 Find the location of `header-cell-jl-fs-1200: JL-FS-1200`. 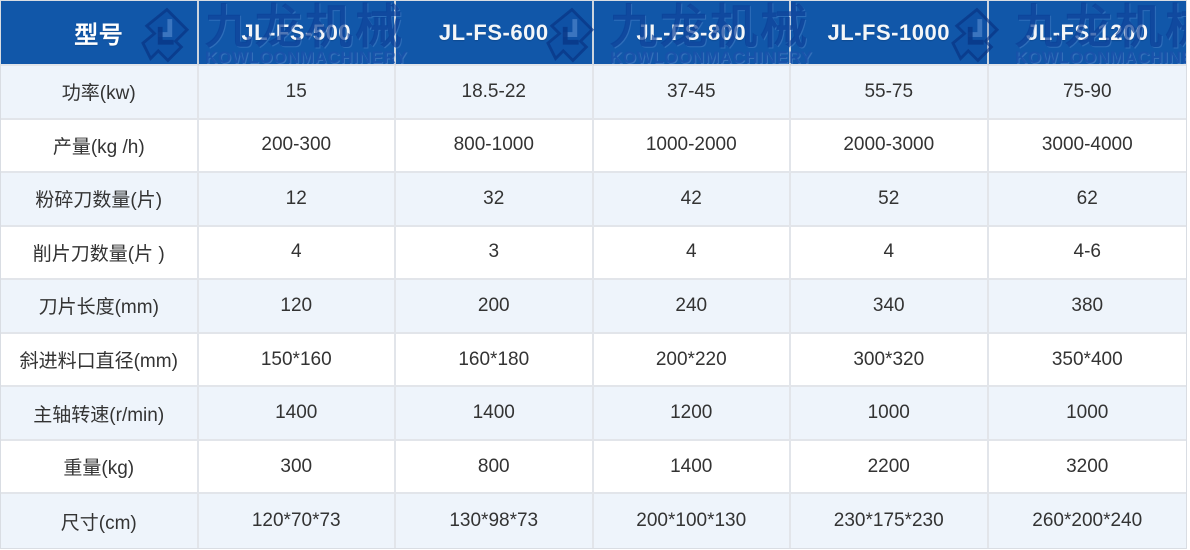

header-cell-jl-fs-1200: JL-FS-1200 is located at coordinates (1087, 33).